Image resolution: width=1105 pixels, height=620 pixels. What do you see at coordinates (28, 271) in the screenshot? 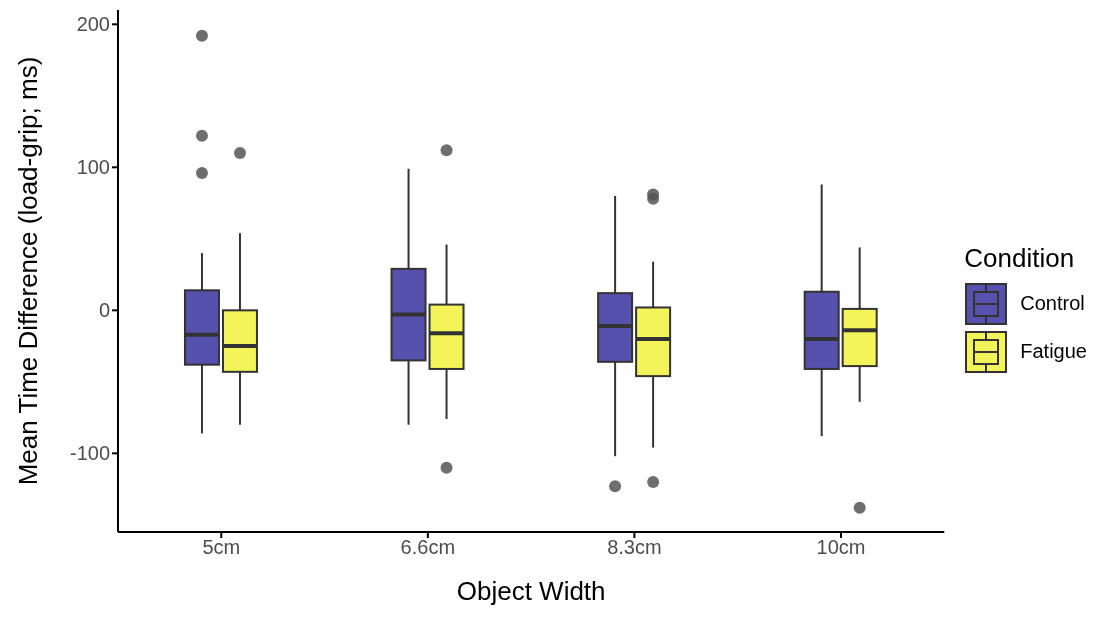
I see `y-axis-title: Mean Time Difference (load-grip; ms)` at bounding box center [28, 271].